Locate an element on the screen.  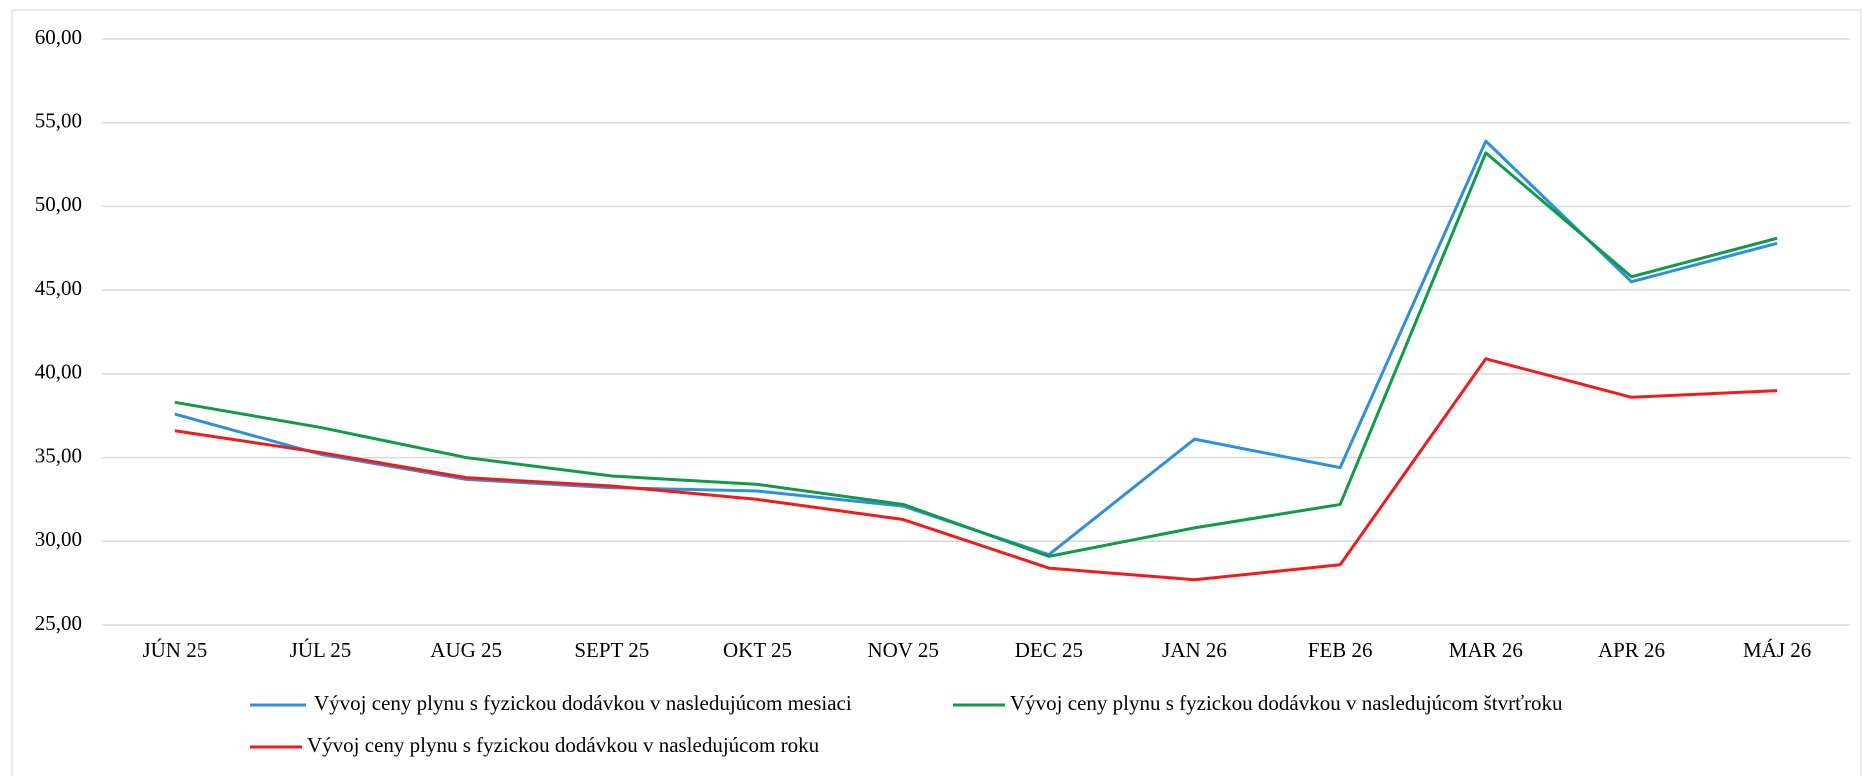
y-tick-label: 45,00 is located at coordinates (58, 288).